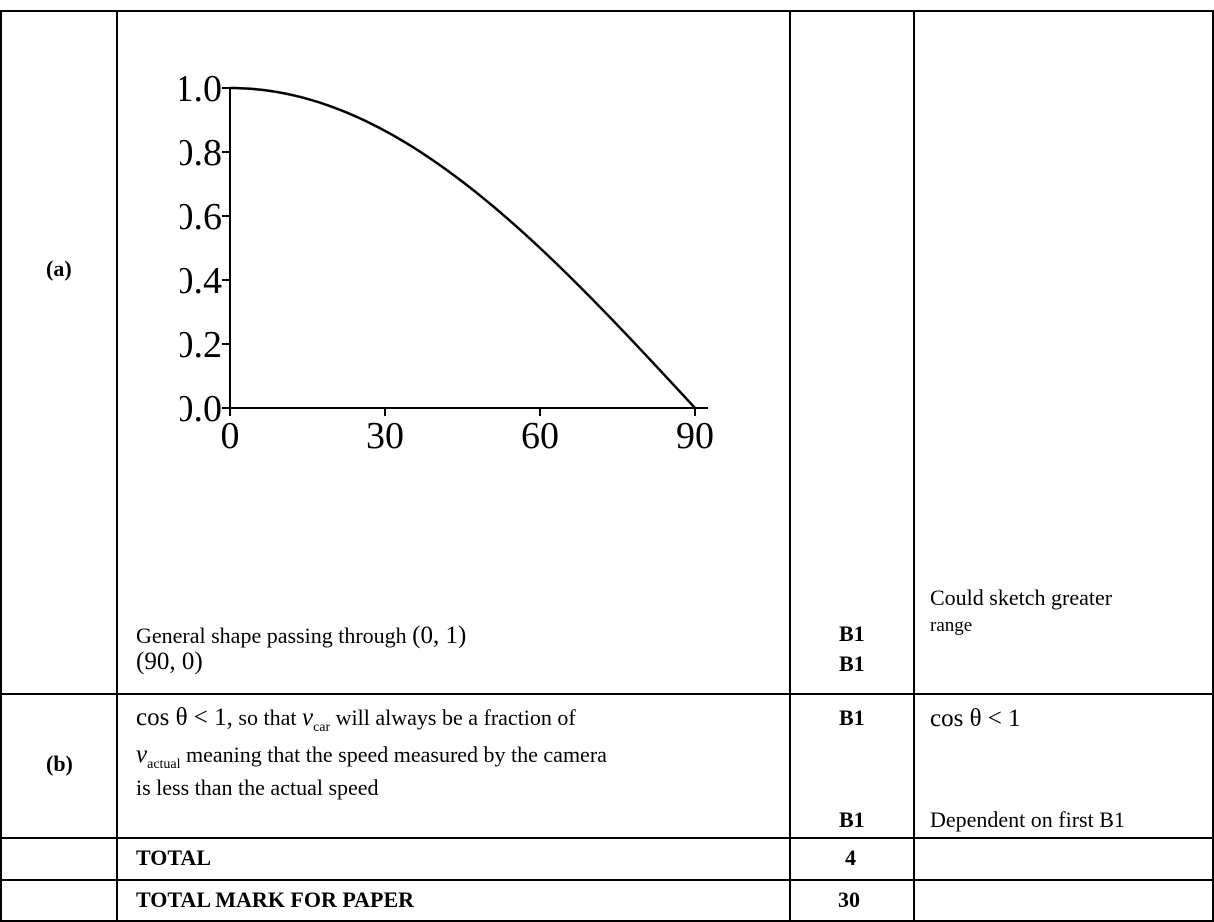  I want to click on part-a-criterion-1: General shape passing through (0, 1), so click(301, 636).